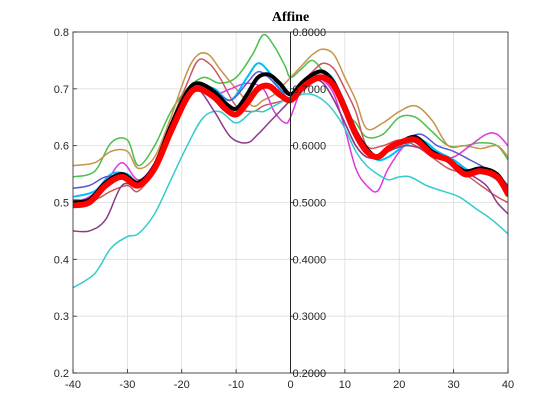 The image size is (560, 420). What do you see at coordinates (61, 317) in the screenshot?
I see `y-tick-label: 0.3` at bounding box center [61, 317].